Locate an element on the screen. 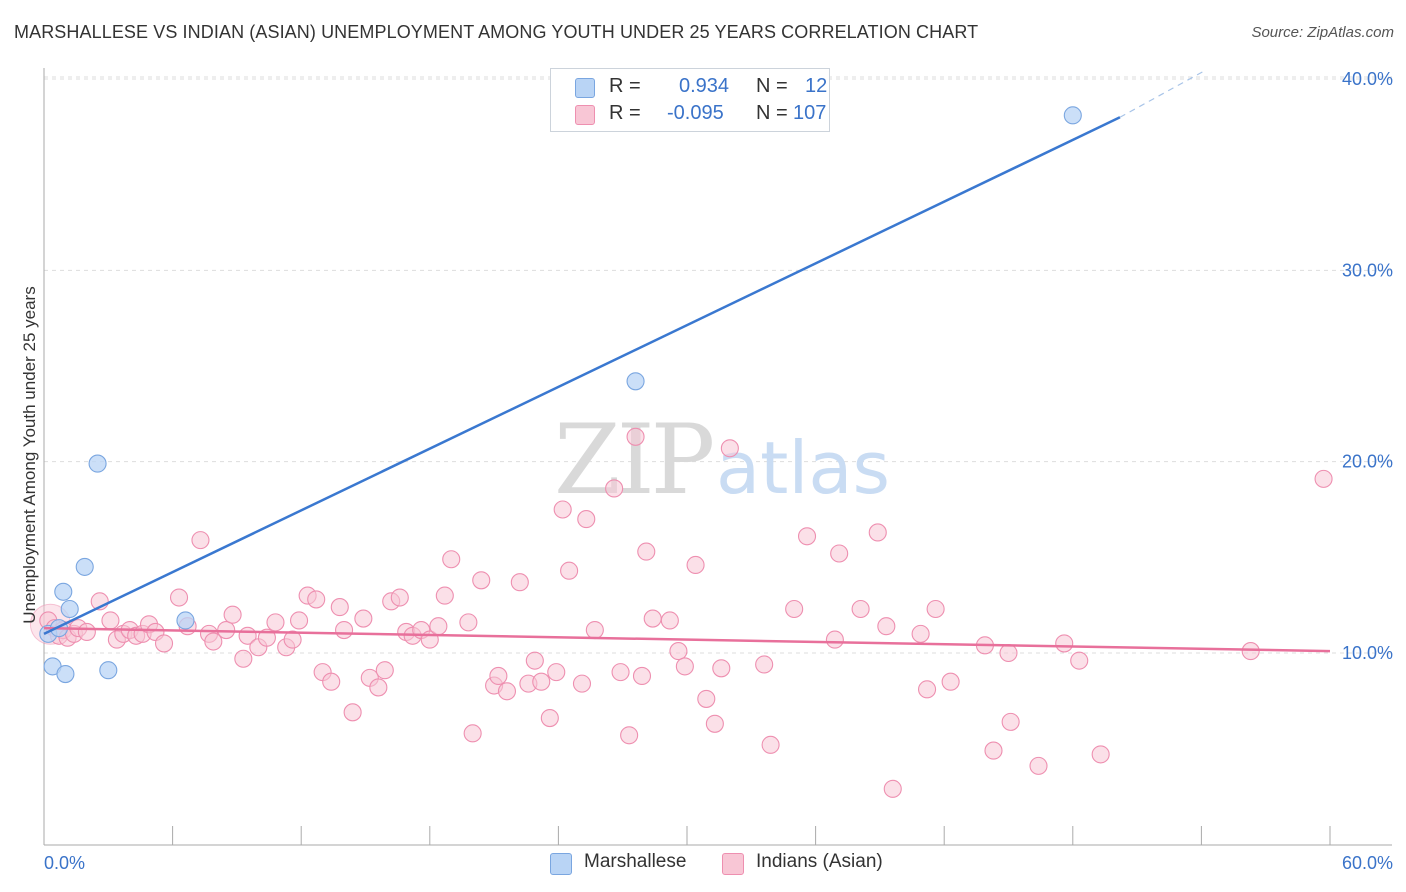 The image size is (1406, 892). watermark-zip: ZIP is located at coordinates (633, 460).